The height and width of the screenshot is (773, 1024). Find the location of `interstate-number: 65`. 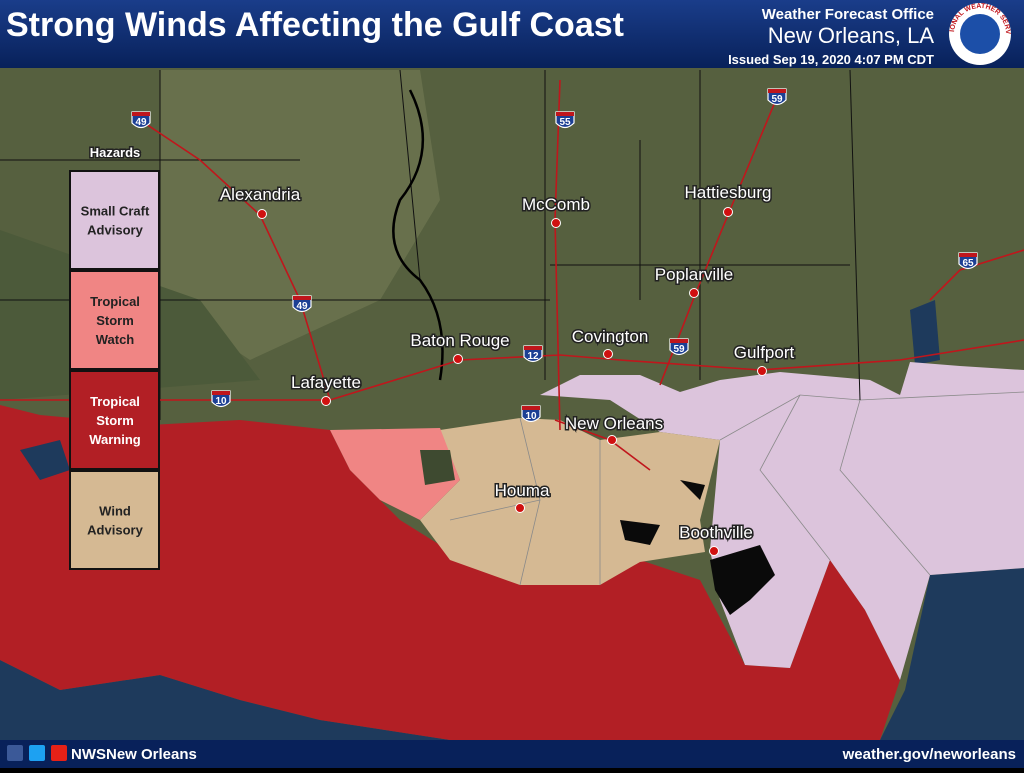

interstate-number: 65 is located at coordinates (968, 263).